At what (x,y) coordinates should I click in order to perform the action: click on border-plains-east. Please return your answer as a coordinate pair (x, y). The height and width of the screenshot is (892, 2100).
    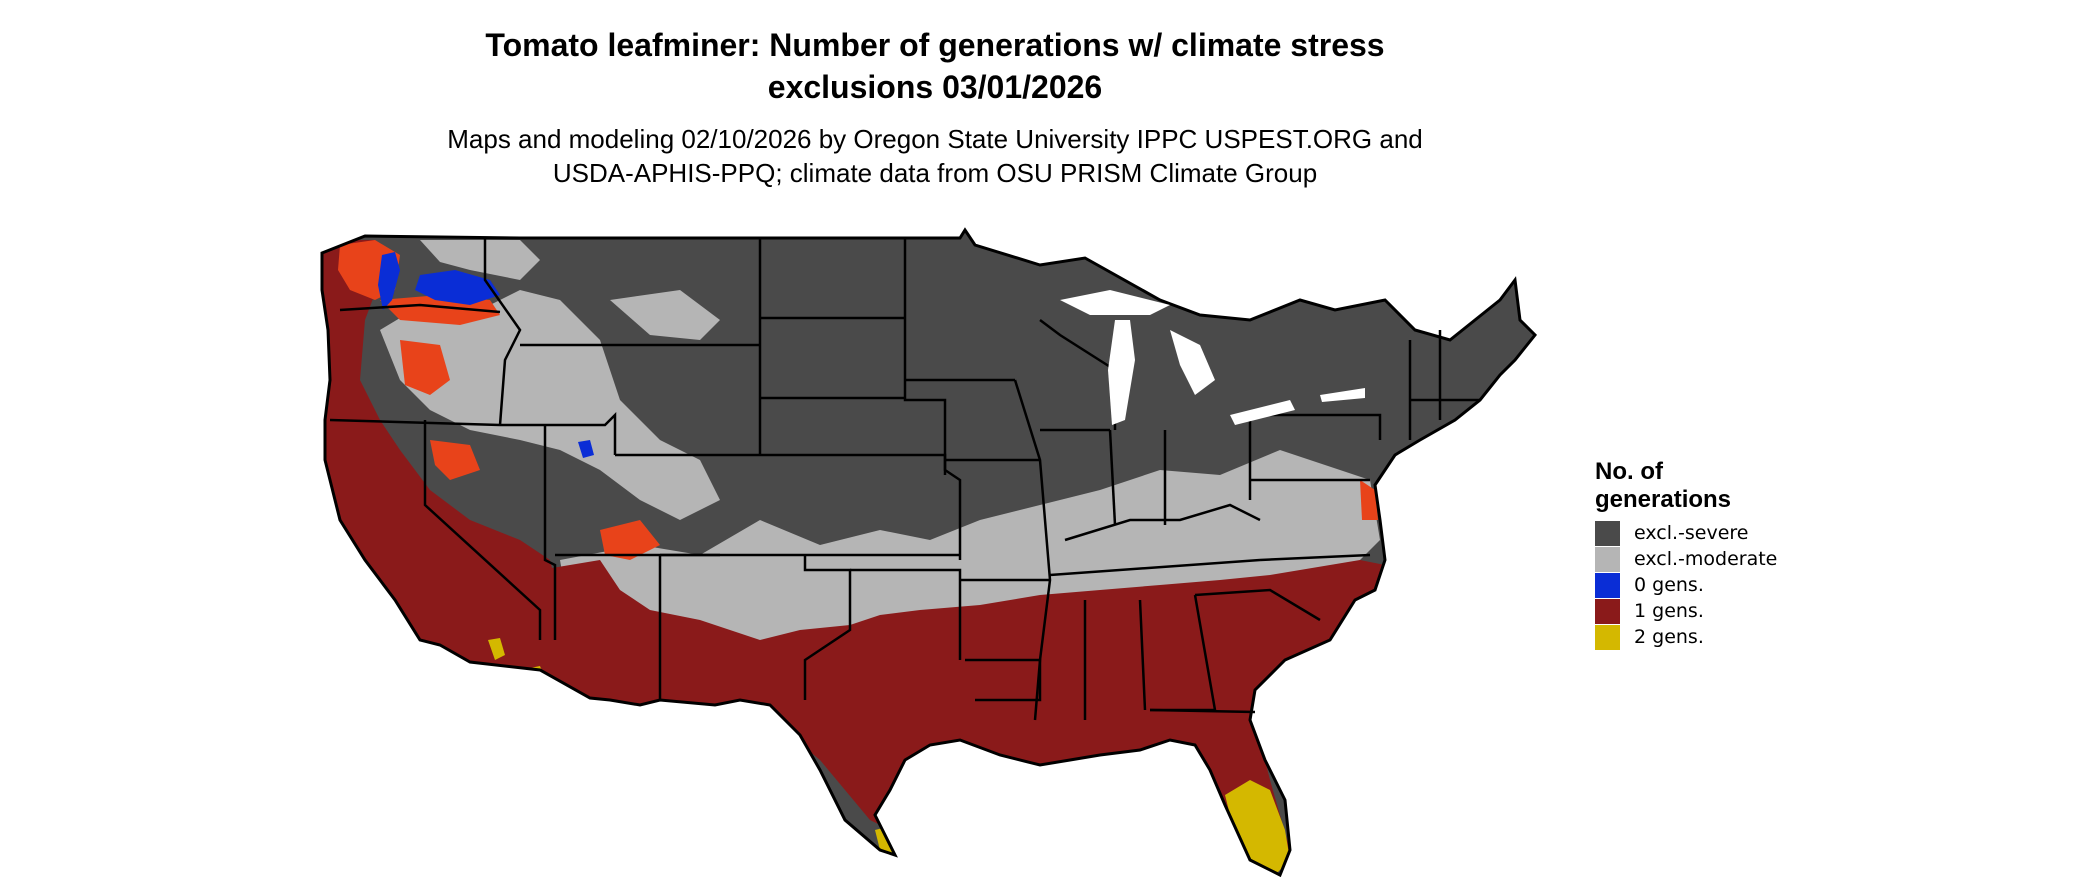
    Looking at the image, I should click on (932, 399).